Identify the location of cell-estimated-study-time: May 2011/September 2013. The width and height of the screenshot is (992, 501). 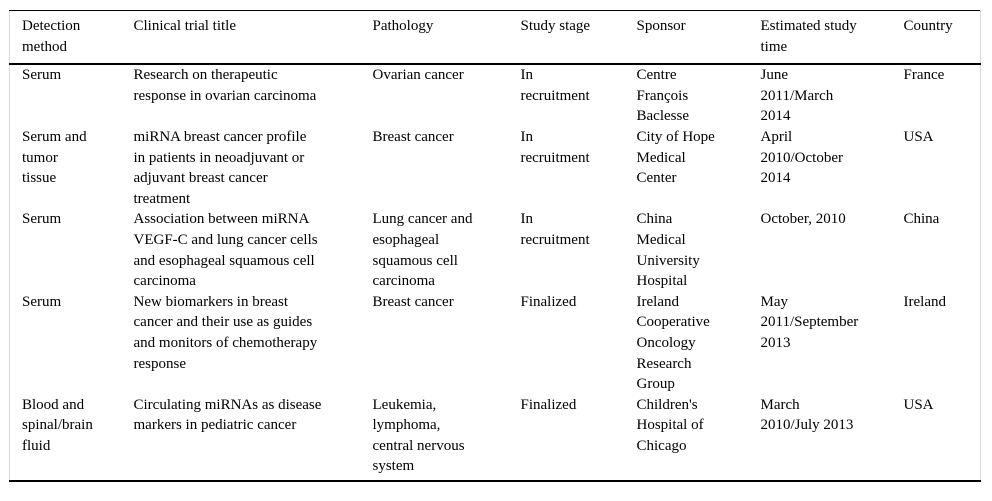
(809, 322).